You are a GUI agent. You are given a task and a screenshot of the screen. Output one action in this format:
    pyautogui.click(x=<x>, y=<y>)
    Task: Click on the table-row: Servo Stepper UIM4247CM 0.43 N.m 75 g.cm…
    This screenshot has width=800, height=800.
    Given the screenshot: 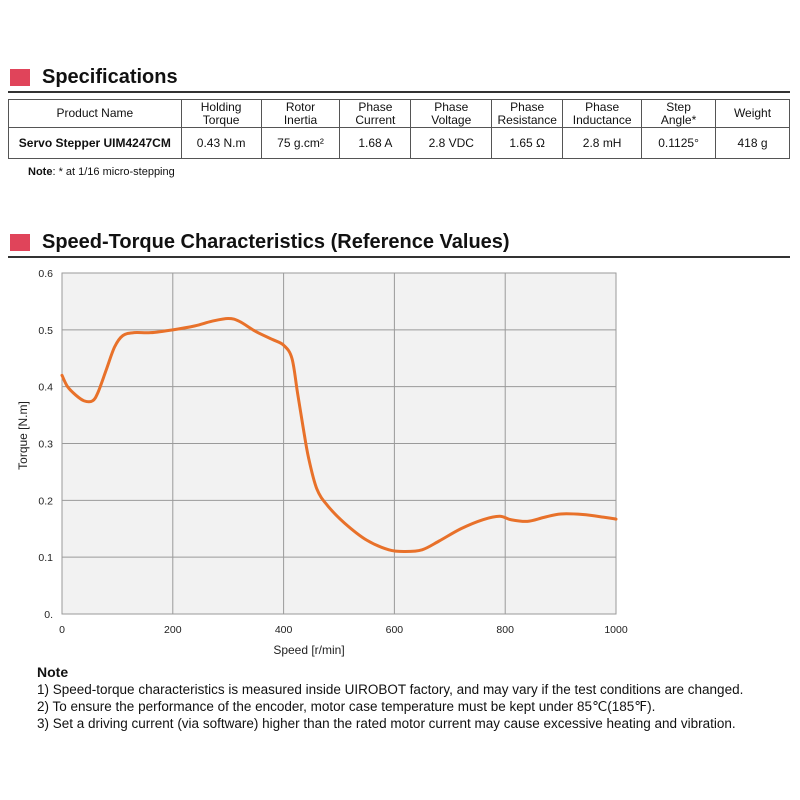 What is the action you would take?
    pyautogui.click(x=399, y=143)
    